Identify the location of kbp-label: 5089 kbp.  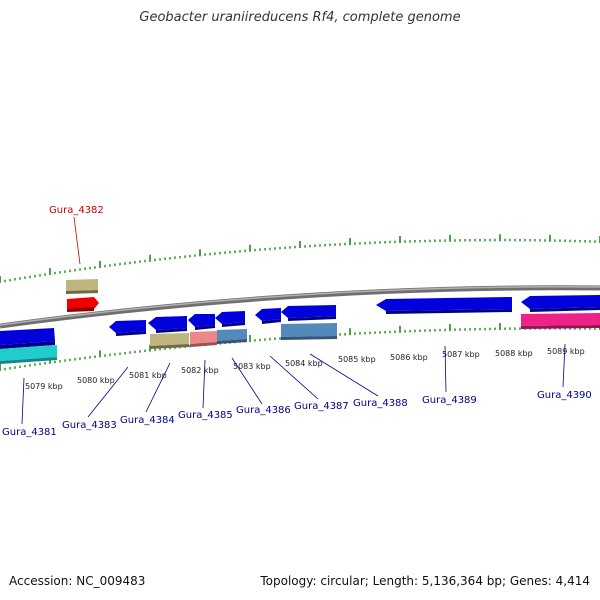
(566, 351).